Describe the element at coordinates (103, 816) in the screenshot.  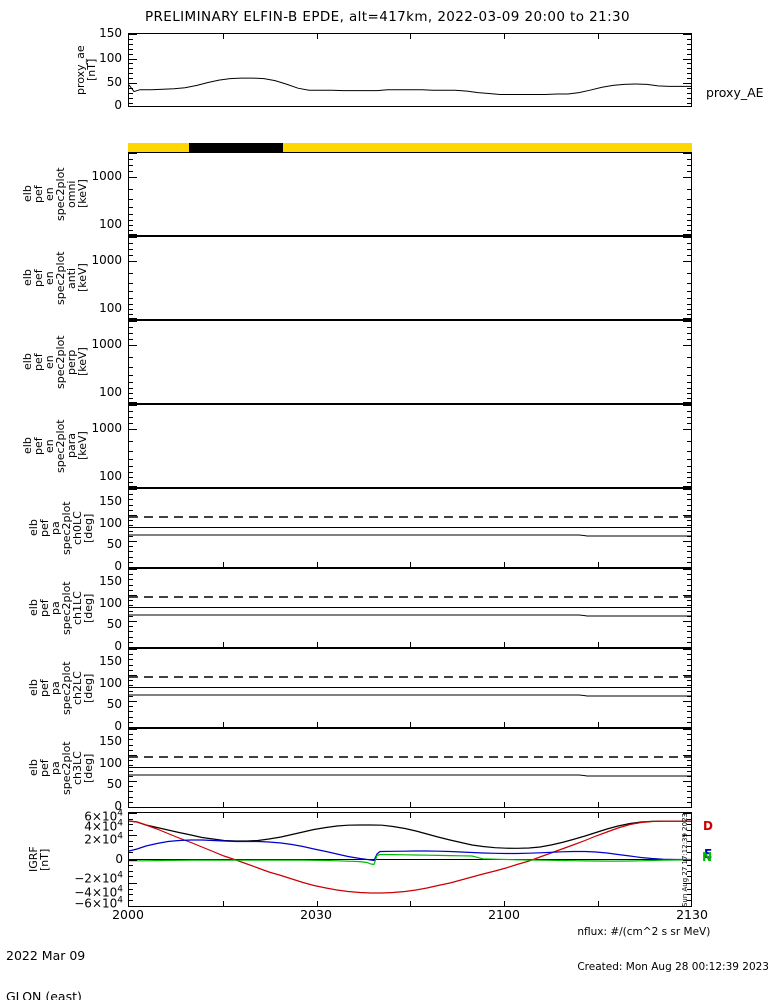
I see `ytick-6e4: 6×10⁴` at that location.